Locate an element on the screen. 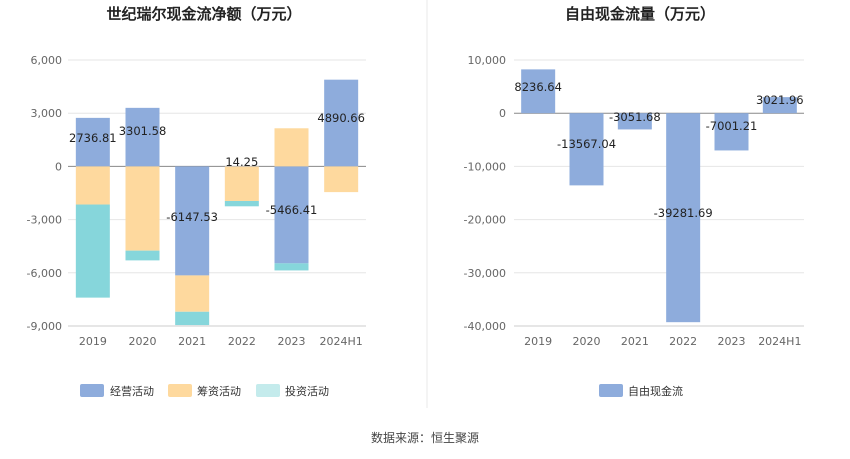  legend-label-financing: 筹资活动 is located at coordinates (219, 391).